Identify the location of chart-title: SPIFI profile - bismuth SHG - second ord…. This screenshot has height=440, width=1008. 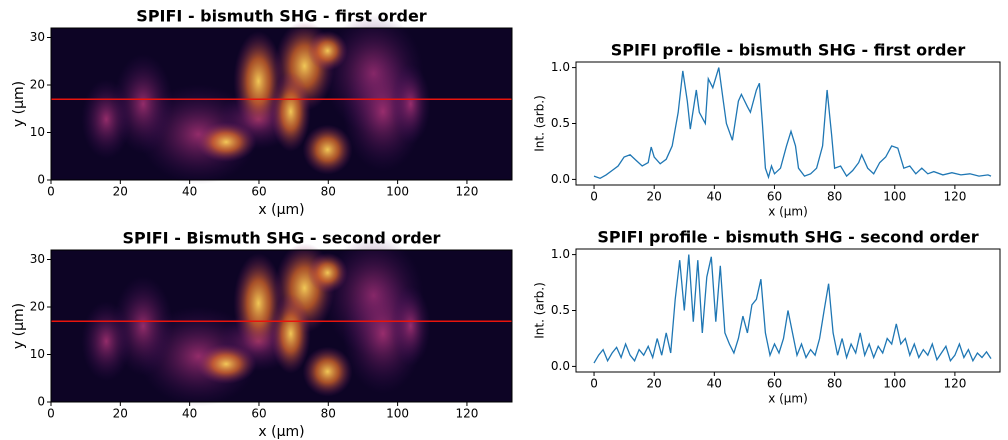
(787, 237).